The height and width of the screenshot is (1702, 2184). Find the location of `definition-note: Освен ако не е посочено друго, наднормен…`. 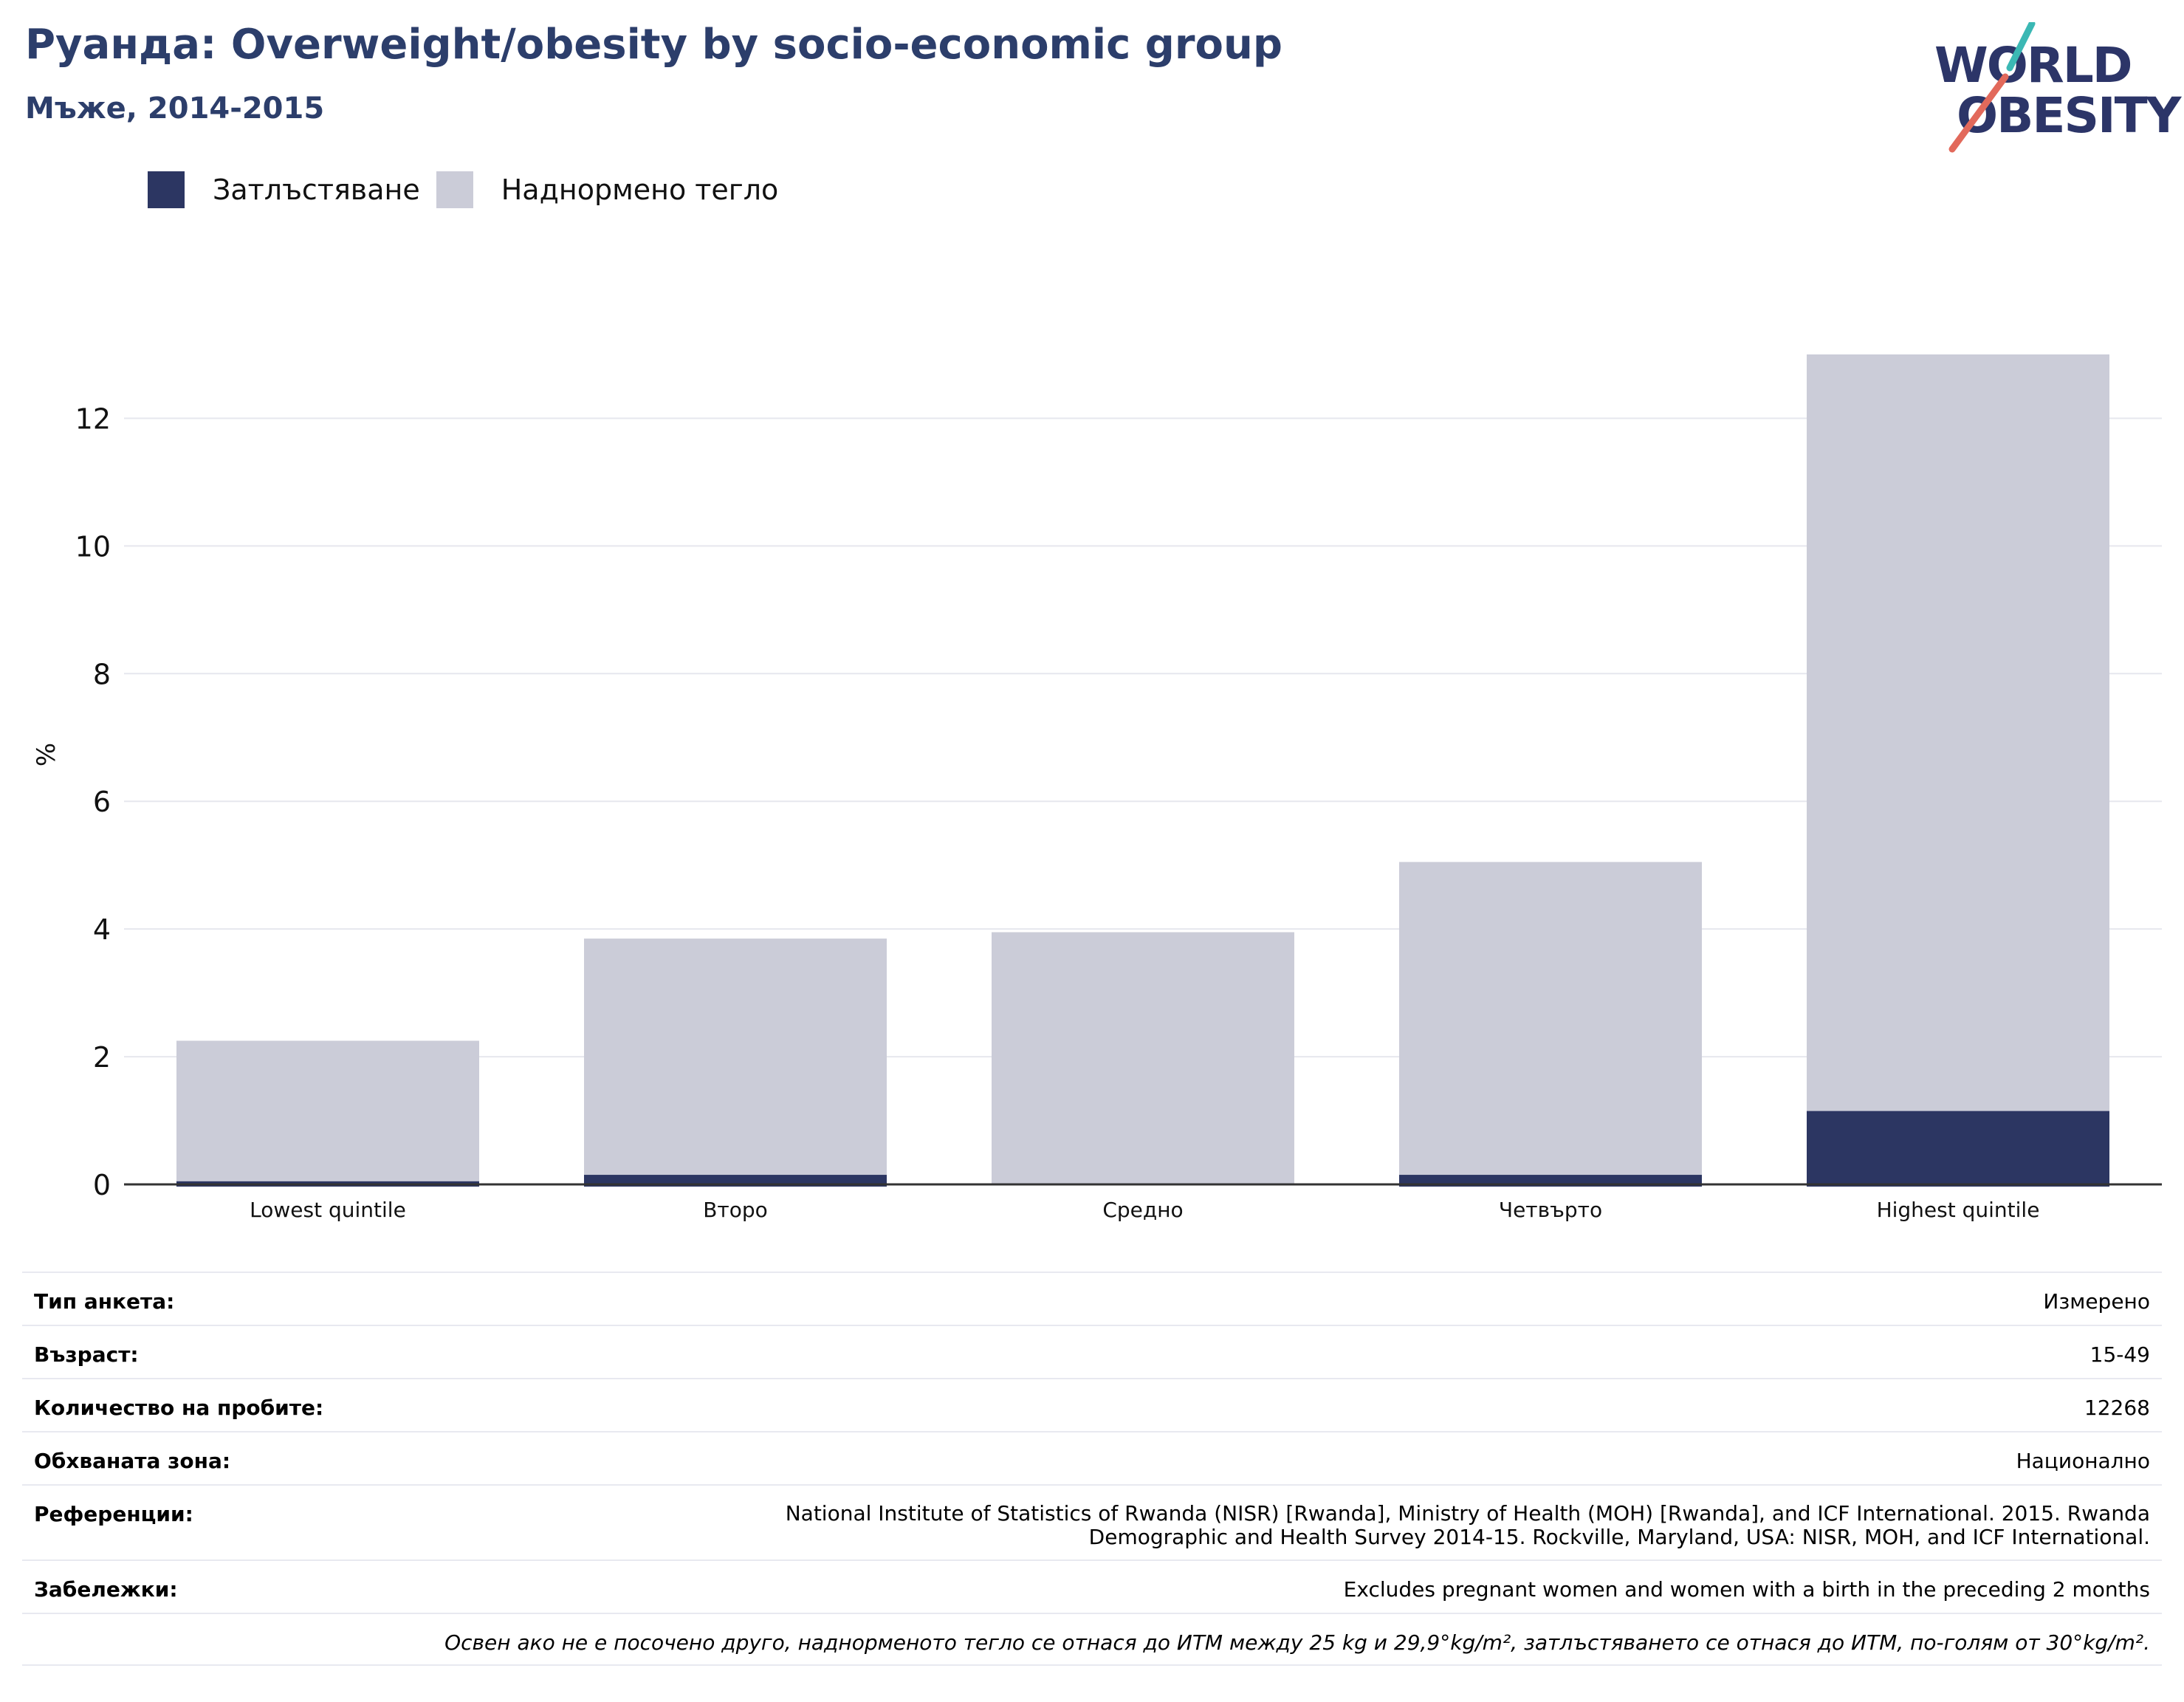

definition-note: Освен ако не е посочено друго, наднормен… is located at coordinates (1297, 1642).